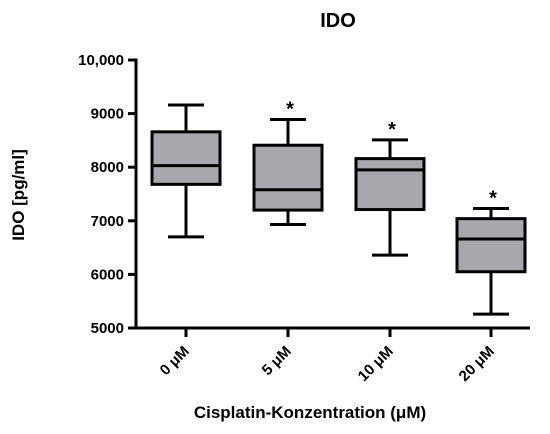  What do you see at coordinates (107, 274) in the screenshot?
I see `y-tick-label: 6000` at bounding box center [107, 274].